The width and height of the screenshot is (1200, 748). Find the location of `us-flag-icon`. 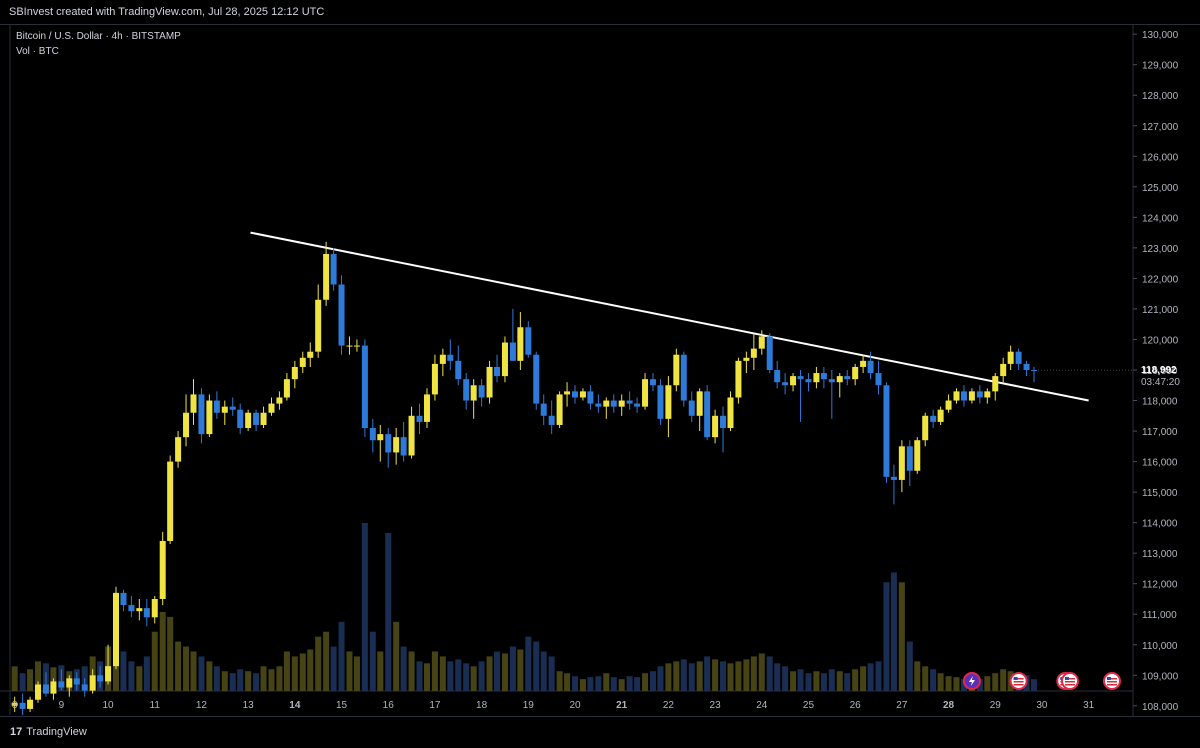

us-flag-icon is located at coordinates (1069, 681).